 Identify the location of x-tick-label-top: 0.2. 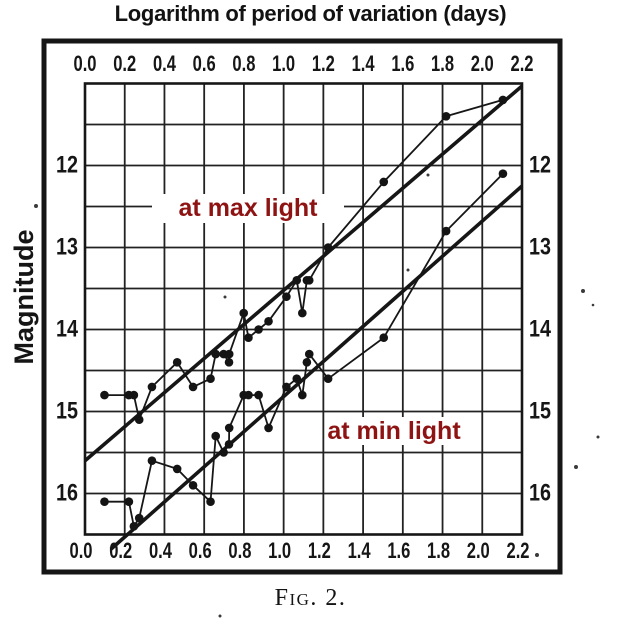
(124, 63).